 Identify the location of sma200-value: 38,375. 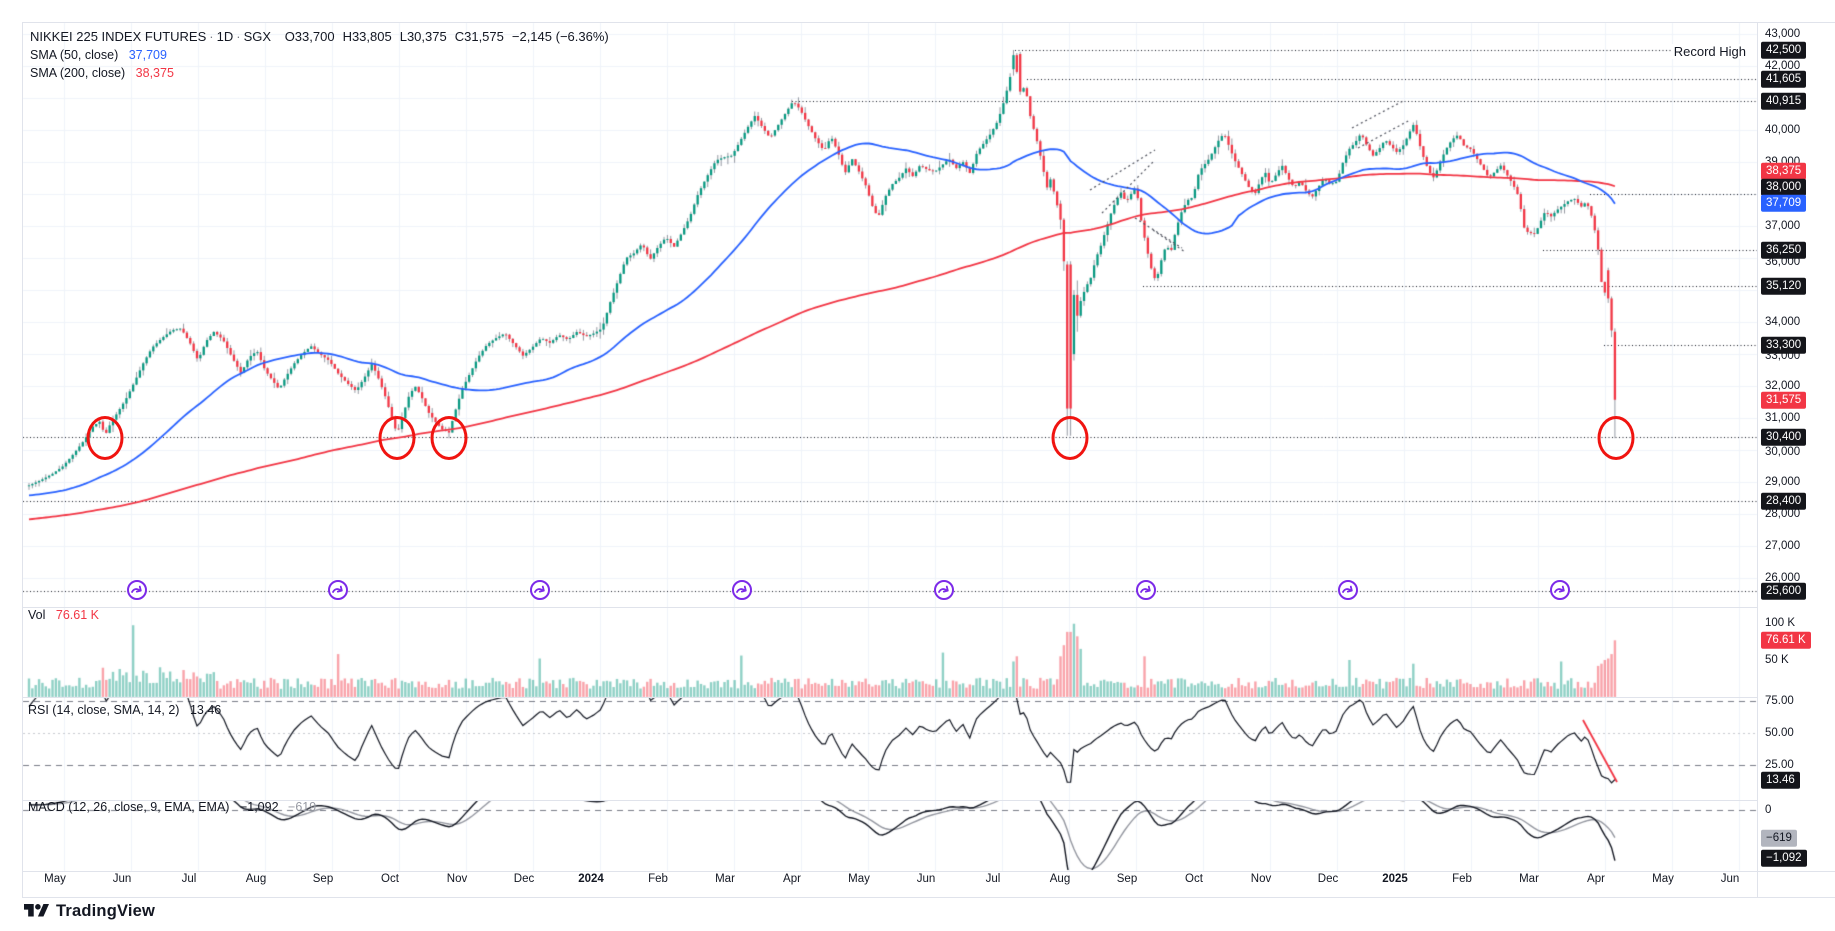
(154, 73).